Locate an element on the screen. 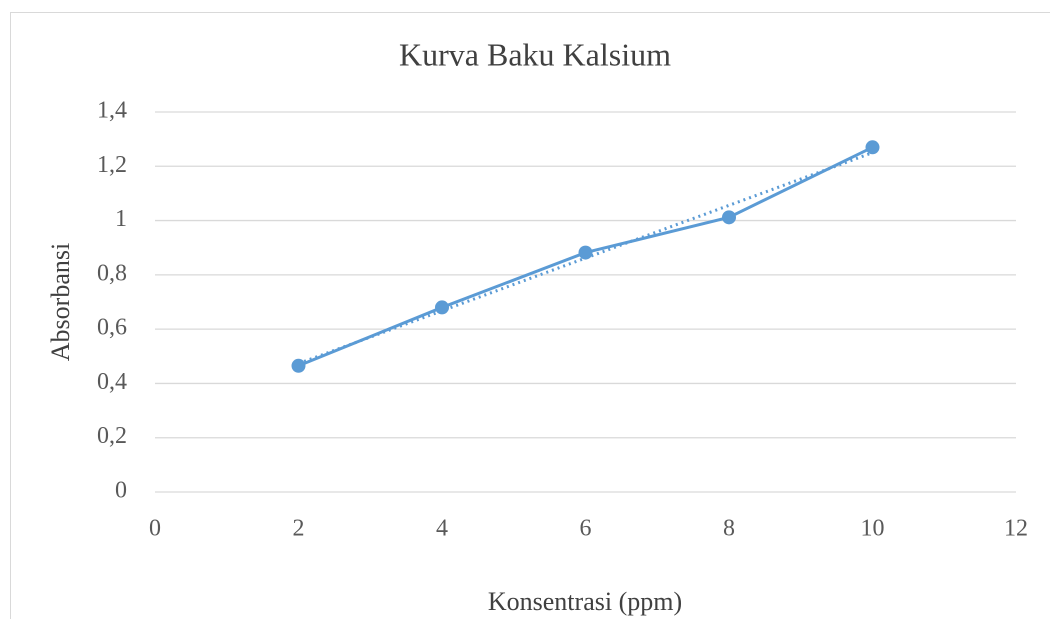 This screenshot has width=1050, height=619. y-tick-label: 0,4 is located at coordinates (112, 382).